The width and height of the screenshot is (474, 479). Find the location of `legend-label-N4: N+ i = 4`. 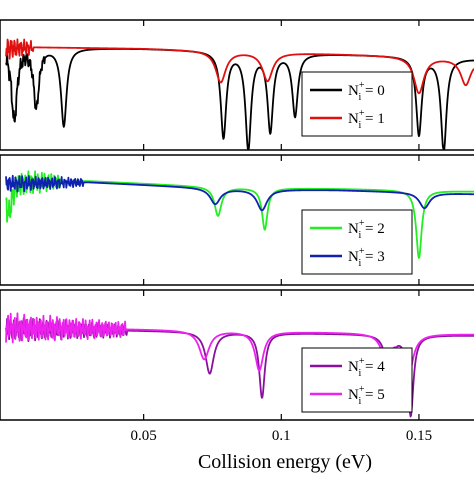

legend-label-N4: N+ i = 4 is located at coordinates (366, 367).